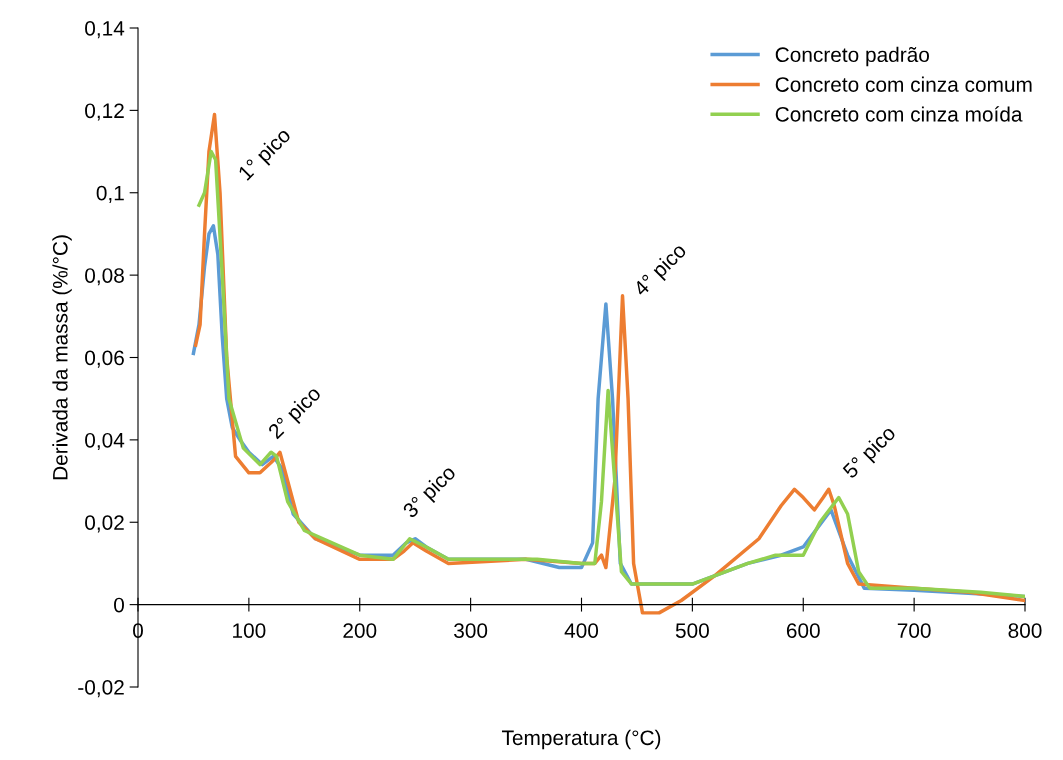  I want to click on x-tick-label: 800, so click(1025, 630).